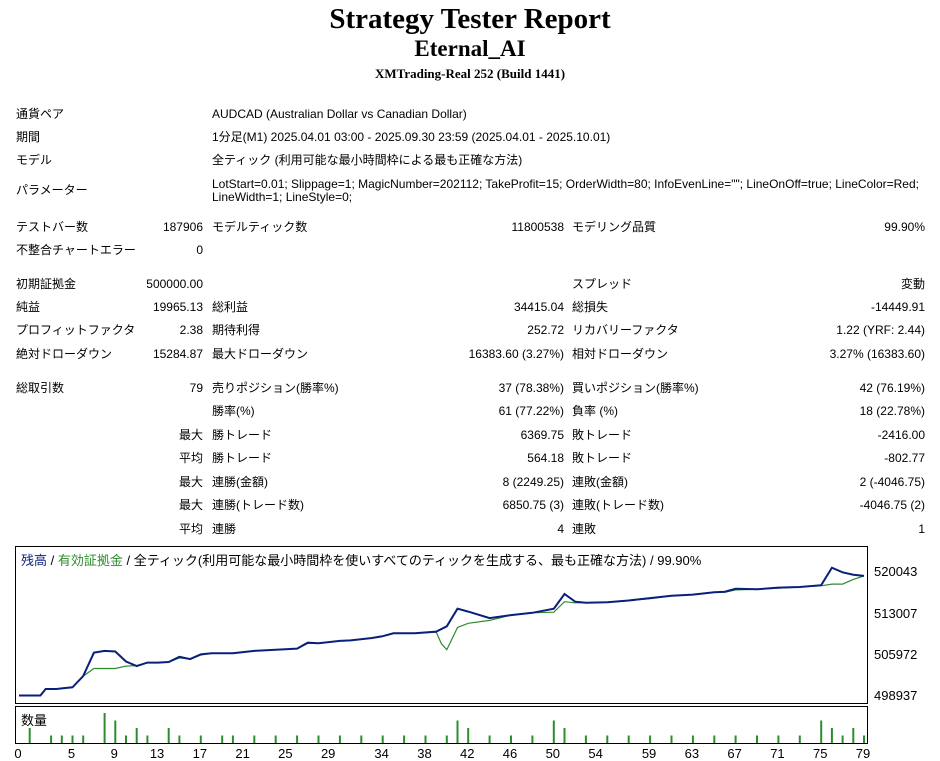  I want to click on maximal-consecutive-profit-label: 連勝(トレード数), so click(258, 505).